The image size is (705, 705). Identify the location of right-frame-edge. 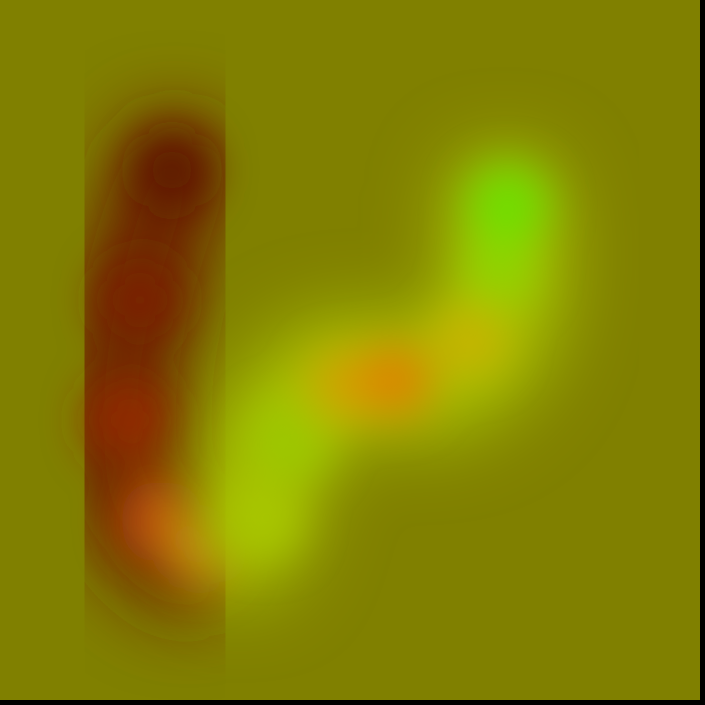
(702, 352).